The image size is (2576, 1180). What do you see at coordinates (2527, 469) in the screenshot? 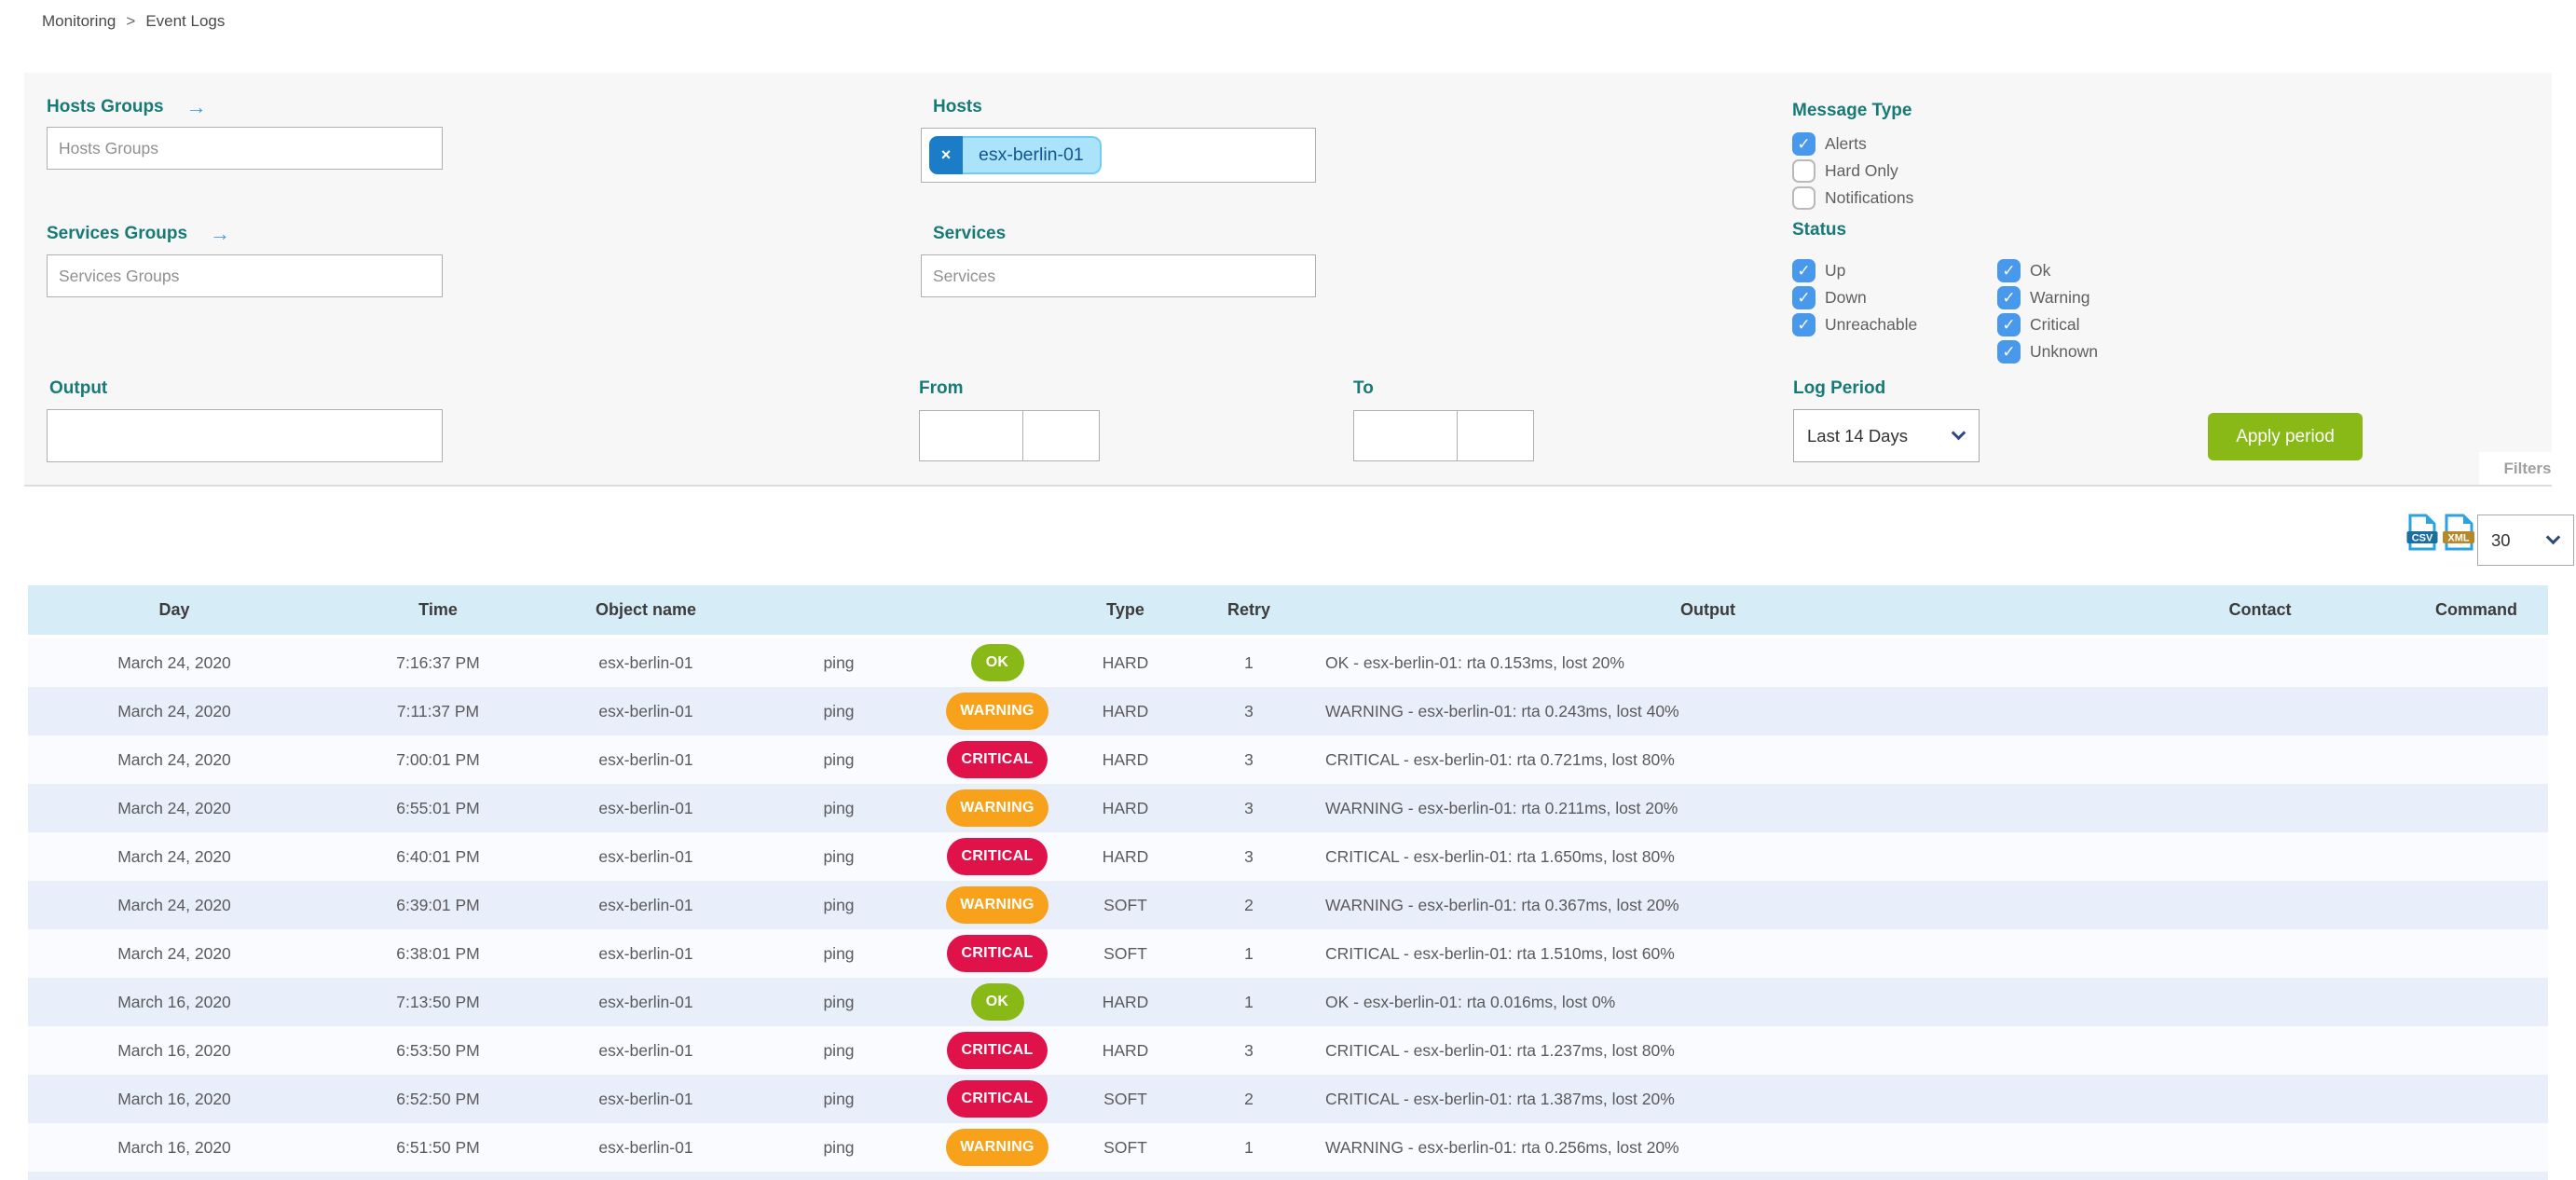
I see `filters-tab: Filters` at bounding box center [2527, 469].